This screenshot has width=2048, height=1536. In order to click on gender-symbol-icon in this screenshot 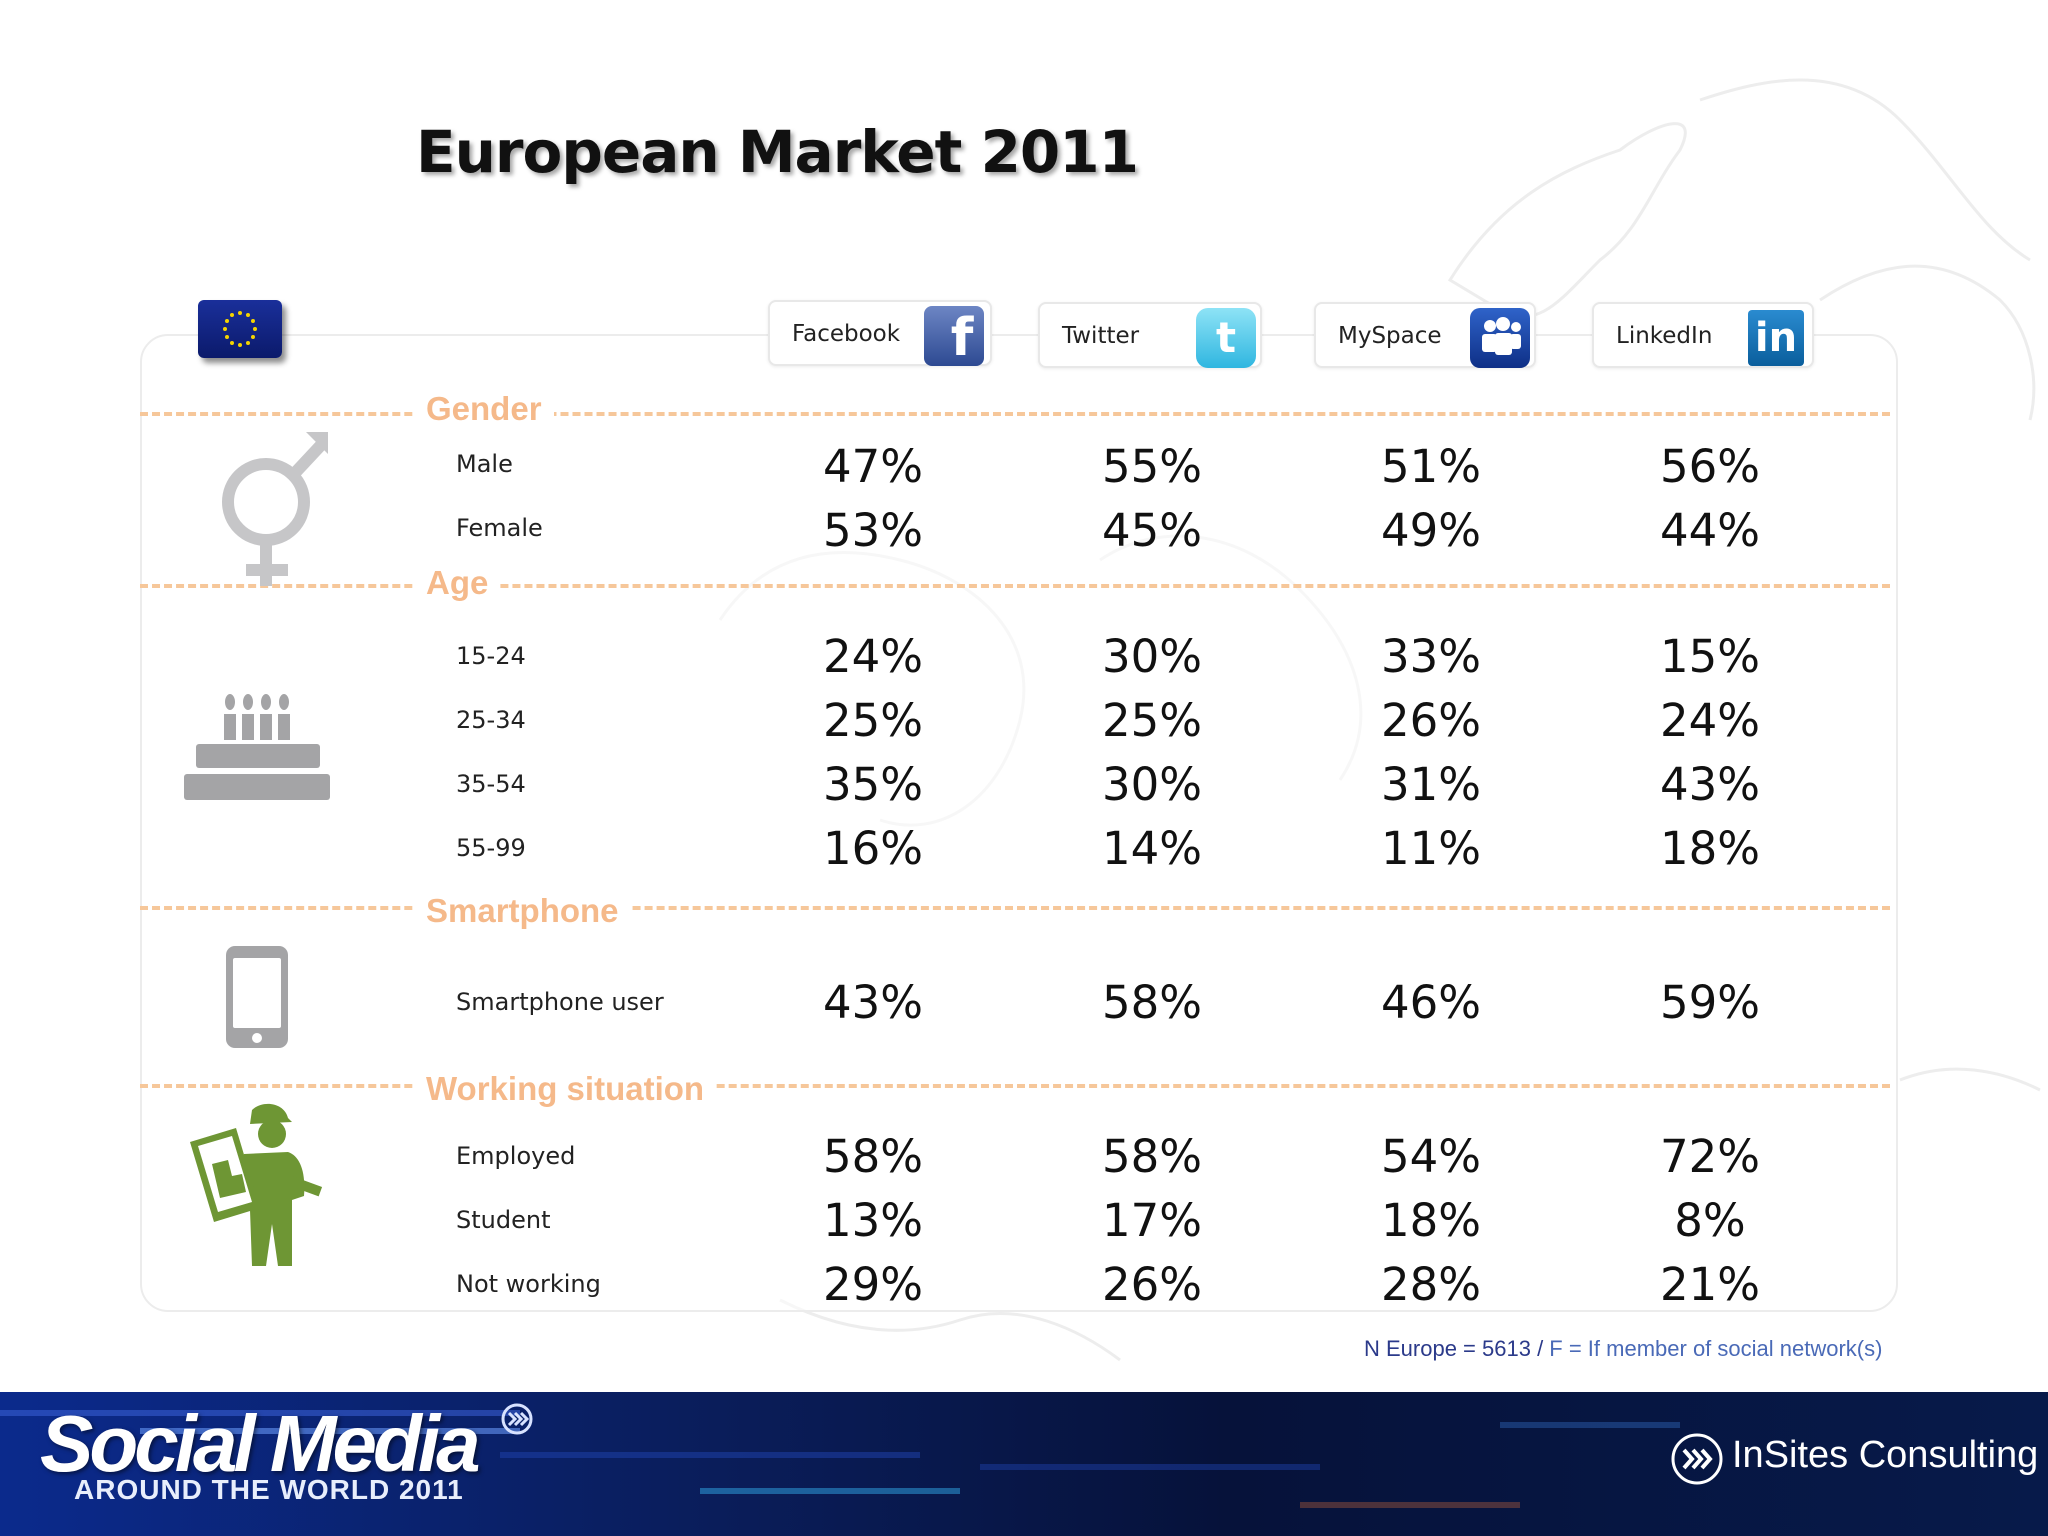, I will do `click(275, 509)`.